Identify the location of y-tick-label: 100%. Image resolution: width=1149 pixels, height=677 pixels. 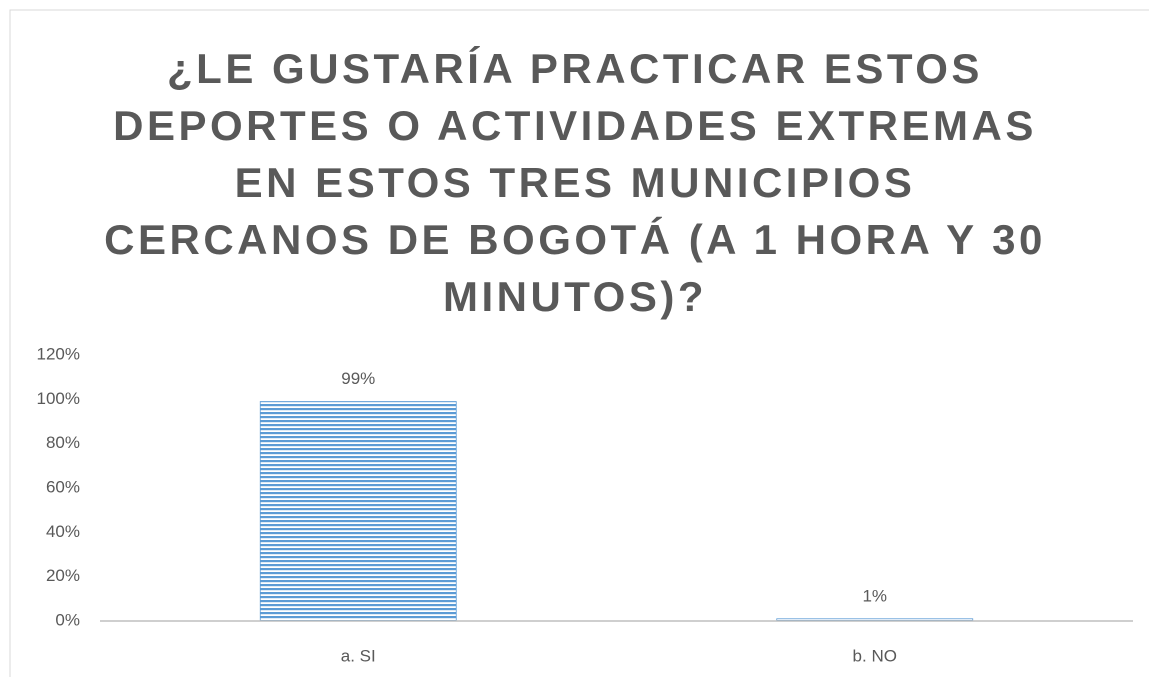
(58, 398).